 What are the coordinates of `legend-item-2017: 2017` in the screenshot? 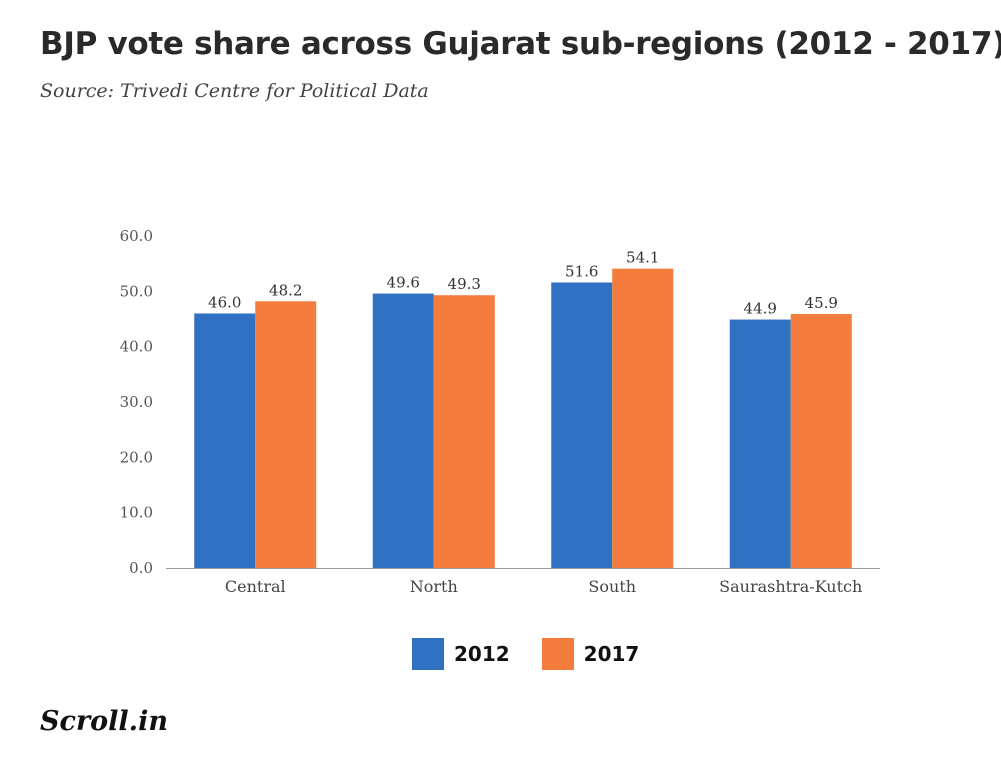 It's located at (590, 654).